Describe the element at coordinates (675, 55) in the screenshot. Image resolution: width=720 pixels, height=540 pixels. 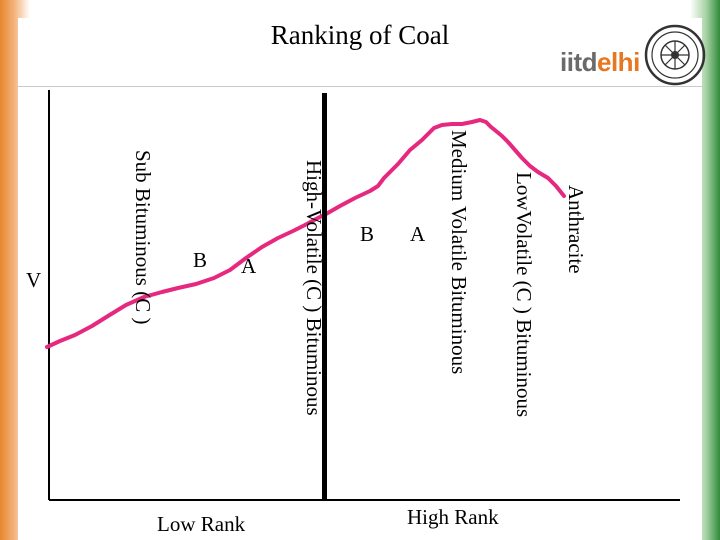
I see `institute-seal-logo` at that location.